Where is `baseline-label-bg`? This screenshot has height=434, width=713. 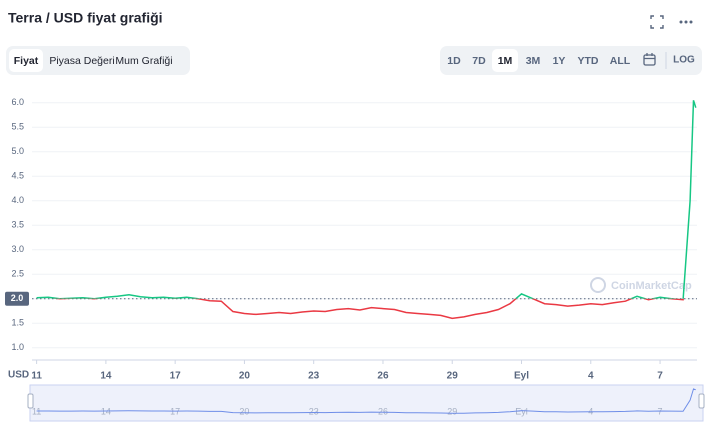
baseline-label-bg is located at coordinates (17, 298).